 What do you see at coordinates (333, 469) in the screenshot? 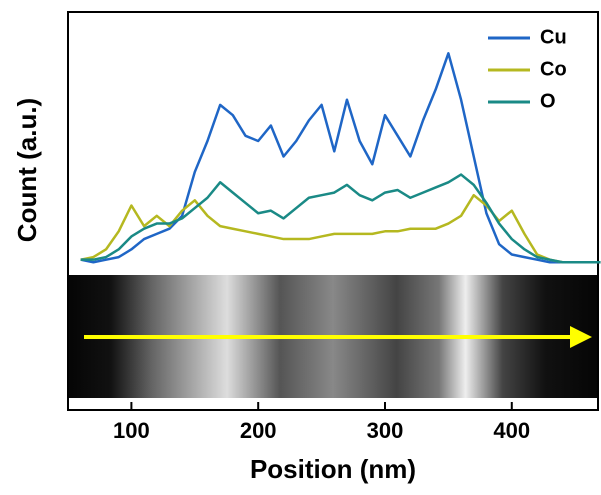
I see `x-axis-title: Position (nm)` at bounding box center [333, 469].